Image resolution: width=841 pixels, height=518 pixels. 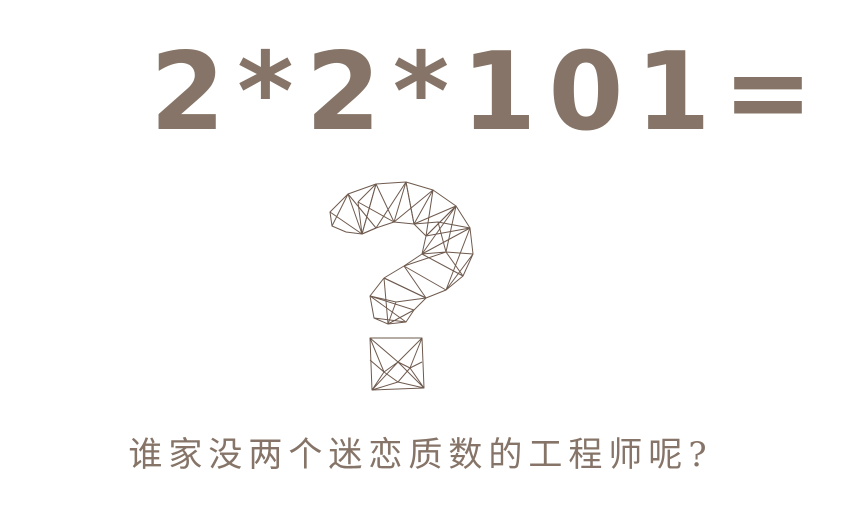 I want to click on caption-text: 谁家没两个迷恋质数的工程师呢?, so click(x=420, y=455).